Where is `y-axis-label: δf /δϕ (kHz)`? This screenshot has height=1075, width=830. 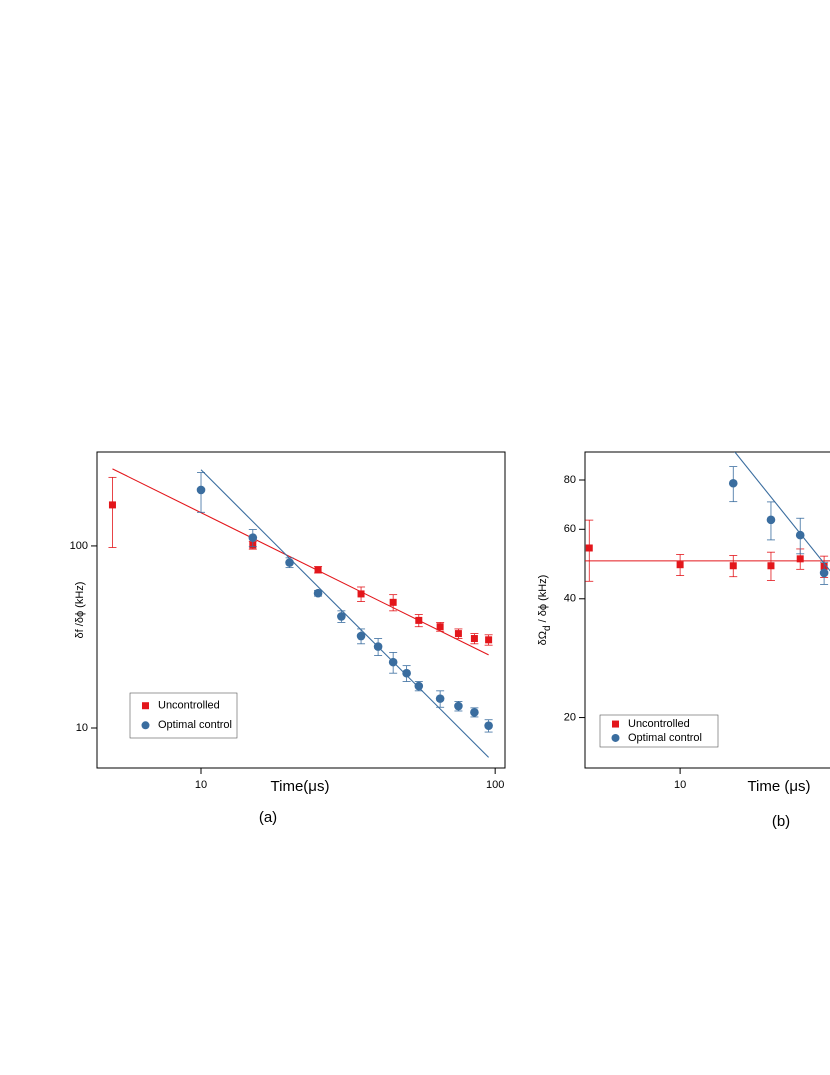
y-axis-label: δf /δϕ (kHz) is located at coordinates (80, 610).